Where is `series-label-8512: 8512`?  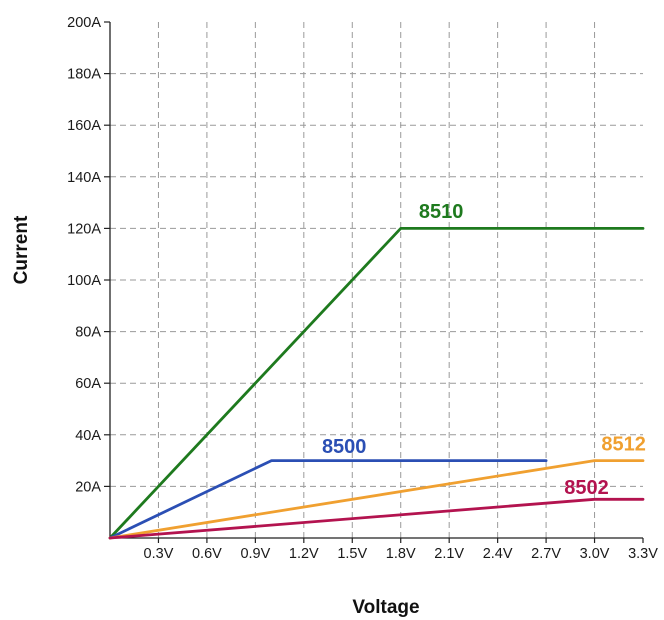 series-label-8512: 8512 is located at coordinates (623, 444).